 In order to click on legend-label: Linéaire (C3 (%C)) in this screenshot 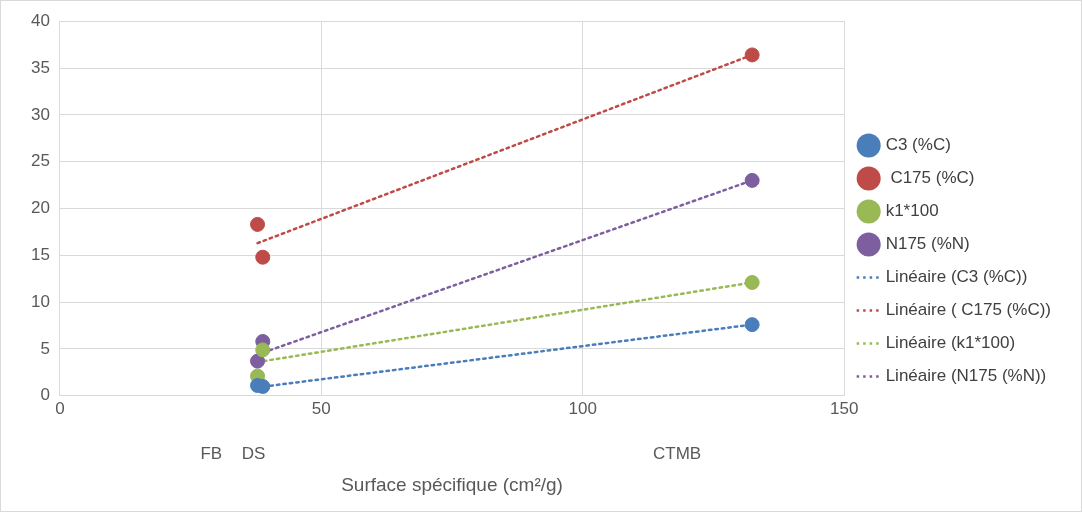, I will do `click(956, 277)`.